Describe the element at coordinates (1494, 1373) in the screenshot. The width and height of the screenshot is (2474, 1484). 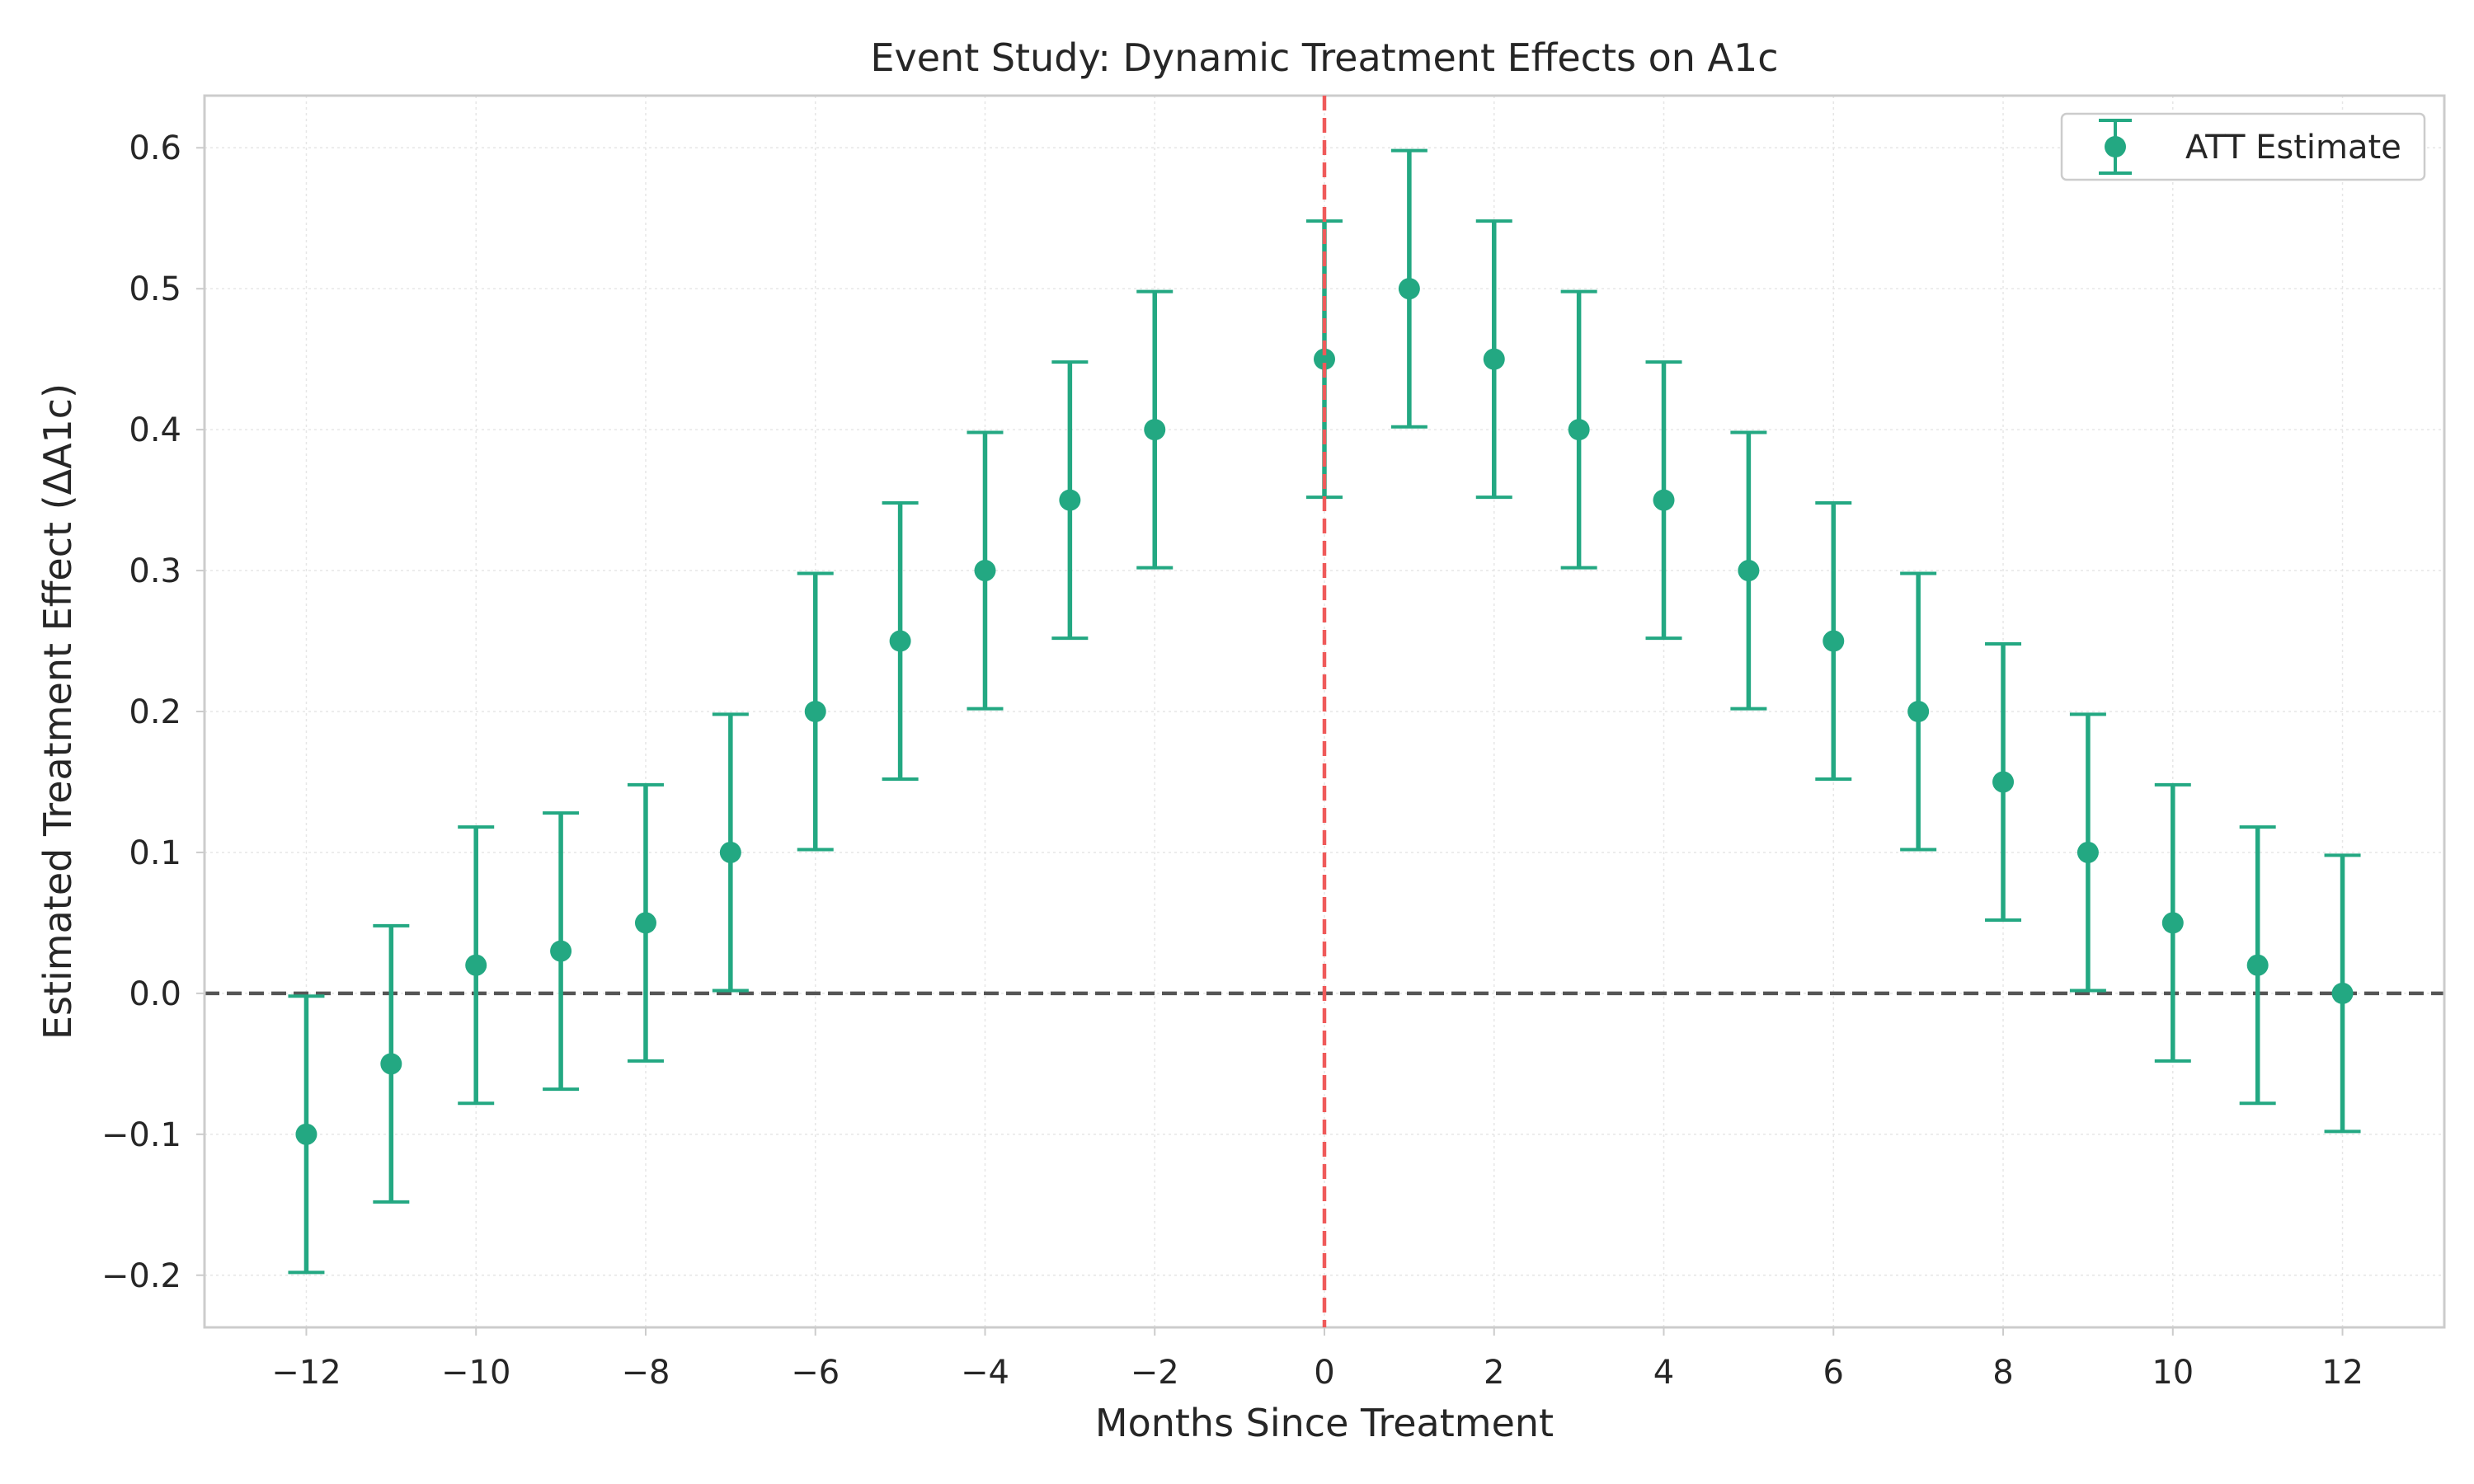
I see `x-tick-label: 2` at that location.